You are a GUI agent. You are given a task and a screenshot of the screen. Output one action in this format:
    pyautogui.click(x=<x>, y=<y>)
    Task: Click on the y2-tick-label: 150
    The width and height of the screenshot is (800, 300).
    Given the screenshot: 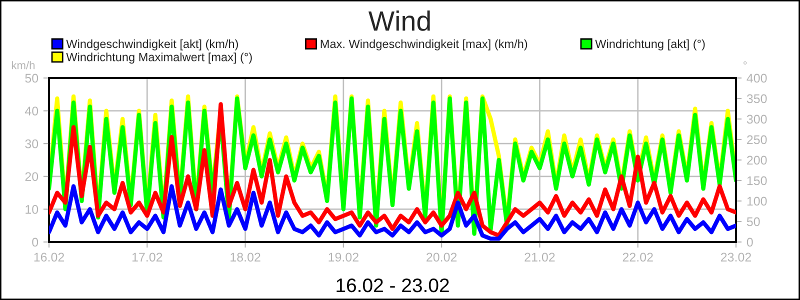 What is the action you would take?
    pyautogui.click(x=757, y=181)
    